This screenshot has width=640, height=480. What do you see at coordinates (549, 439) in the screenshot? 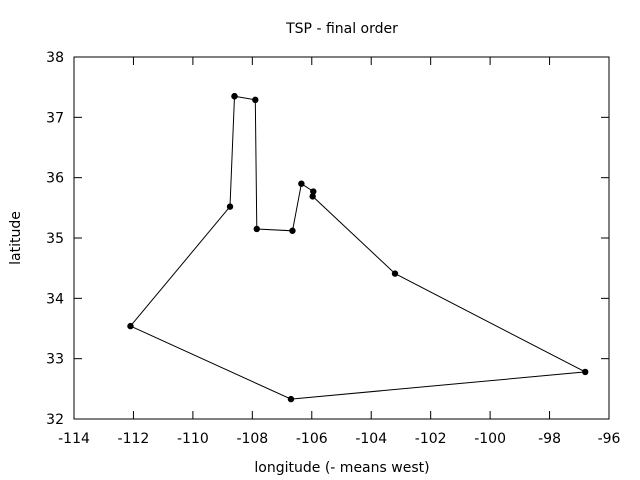
I see `x-tick-label: -98` at bounding box center [549, 439].